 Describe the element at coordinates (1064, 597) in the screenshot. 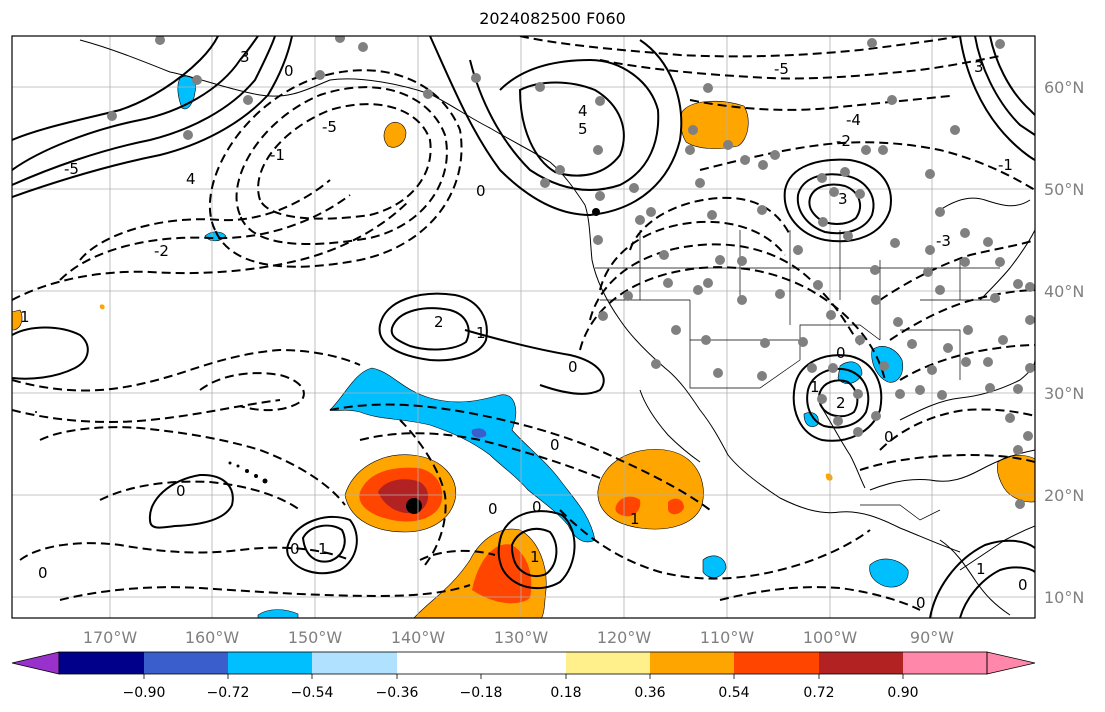

I see `lat-tick-label: 10°N` at that location.